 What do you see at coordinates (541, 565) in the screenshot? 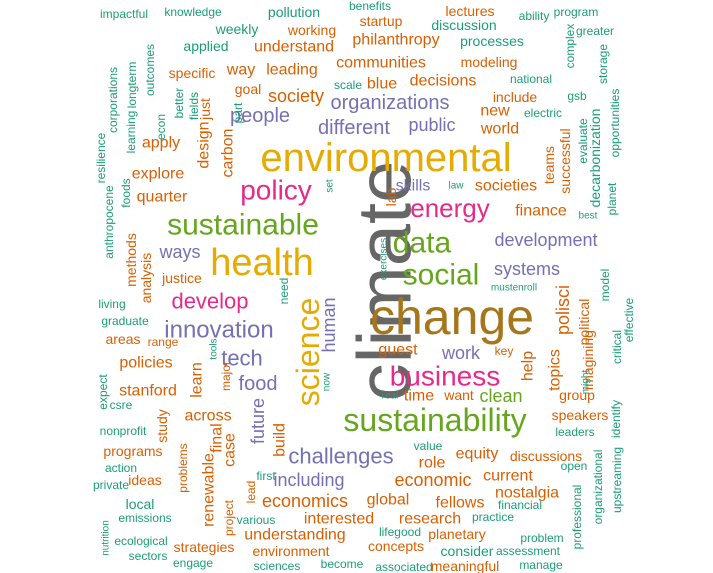
I see `cloud-word: manage` at bounding box center [541, 565].